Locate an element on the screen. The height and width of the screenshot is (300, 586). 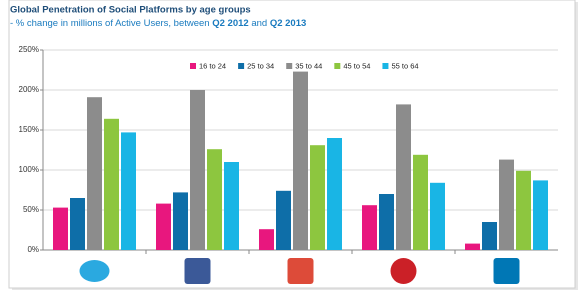
y-tick-label: 200% is located at coordinates (29, 89).